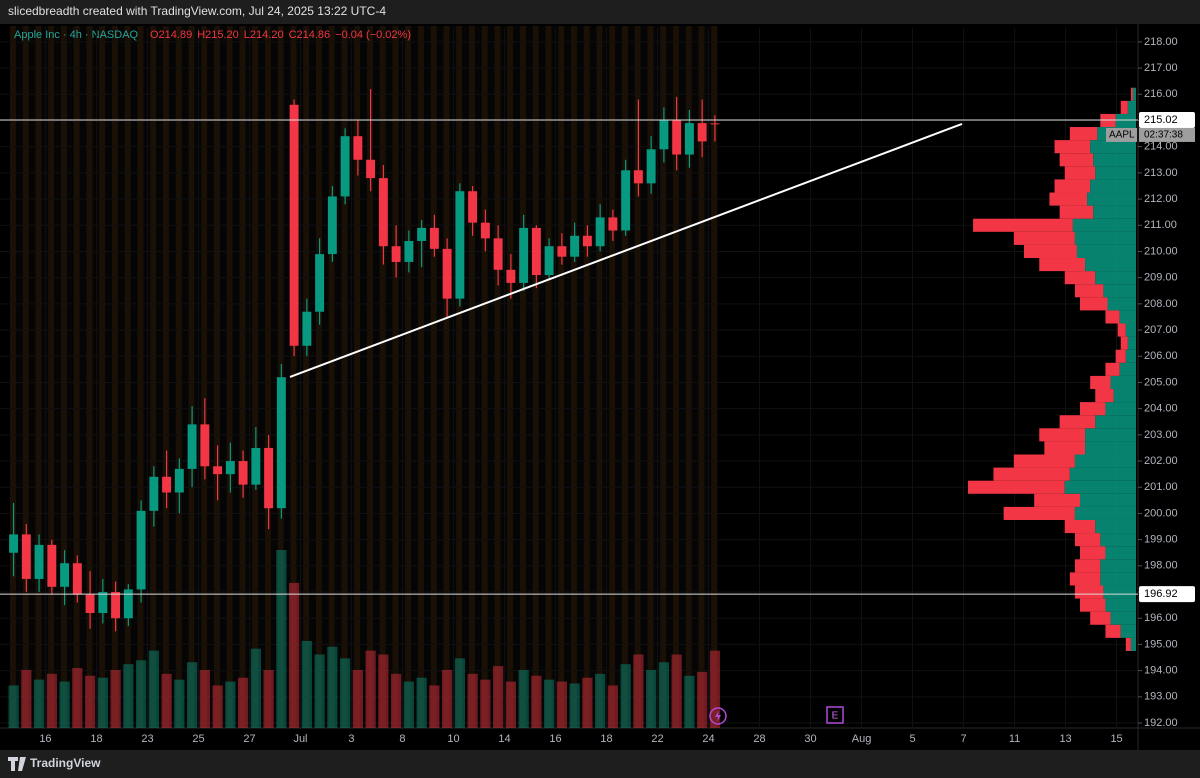 The height and width of the screenshot is (778, 1200). I want to click on price-tag-label: 215.02, so click(1161, 120).